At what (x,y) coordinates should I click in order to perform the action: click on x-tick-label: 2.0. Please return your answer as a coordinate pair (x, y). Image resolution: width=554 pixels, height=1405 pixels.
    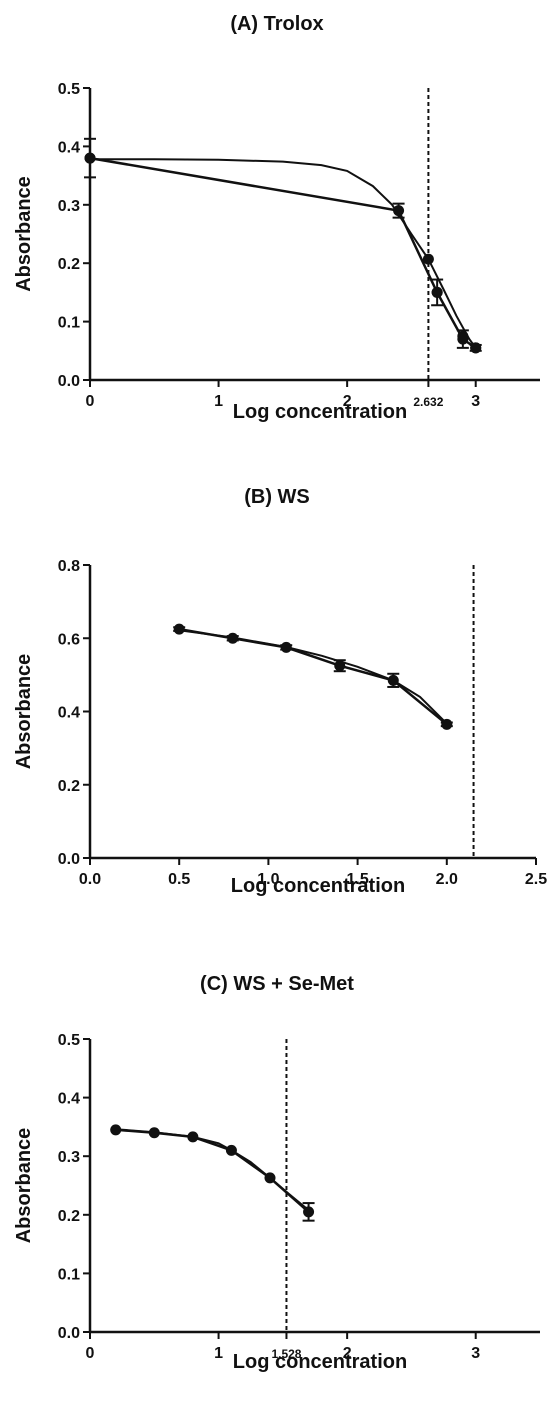
    Looking at the image, I should click on (447, 879).